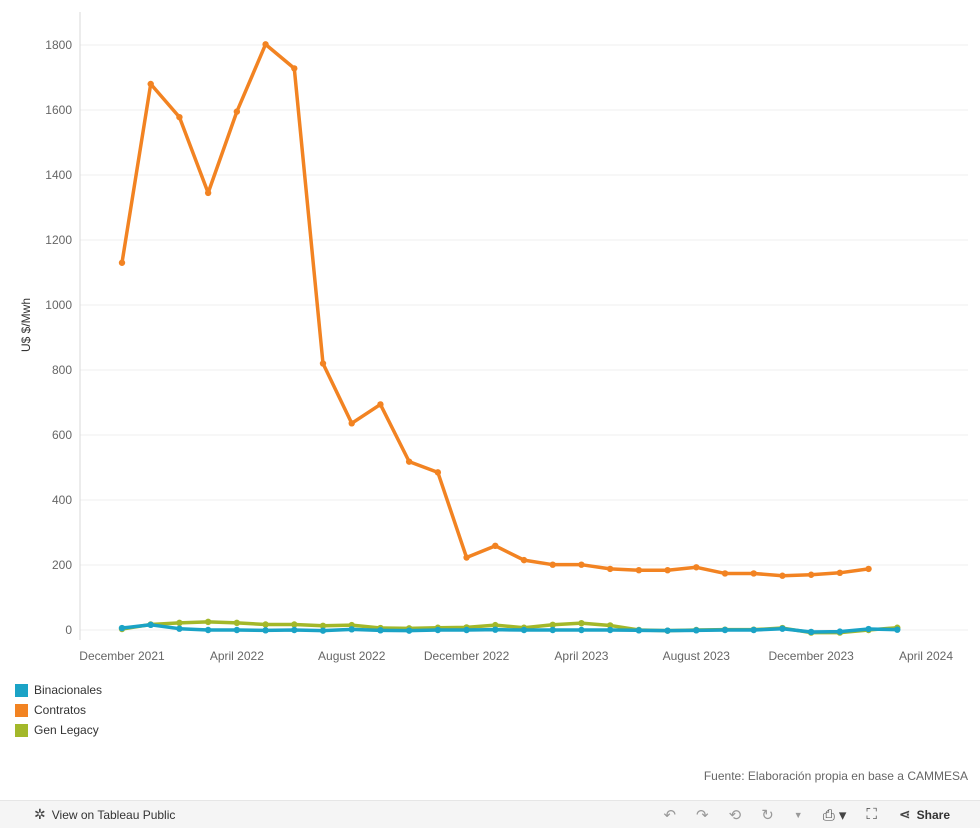 The width and height of the screenshot is (980, 828). I want to click on legend-label: Gen Legacy, so click(66, 730).